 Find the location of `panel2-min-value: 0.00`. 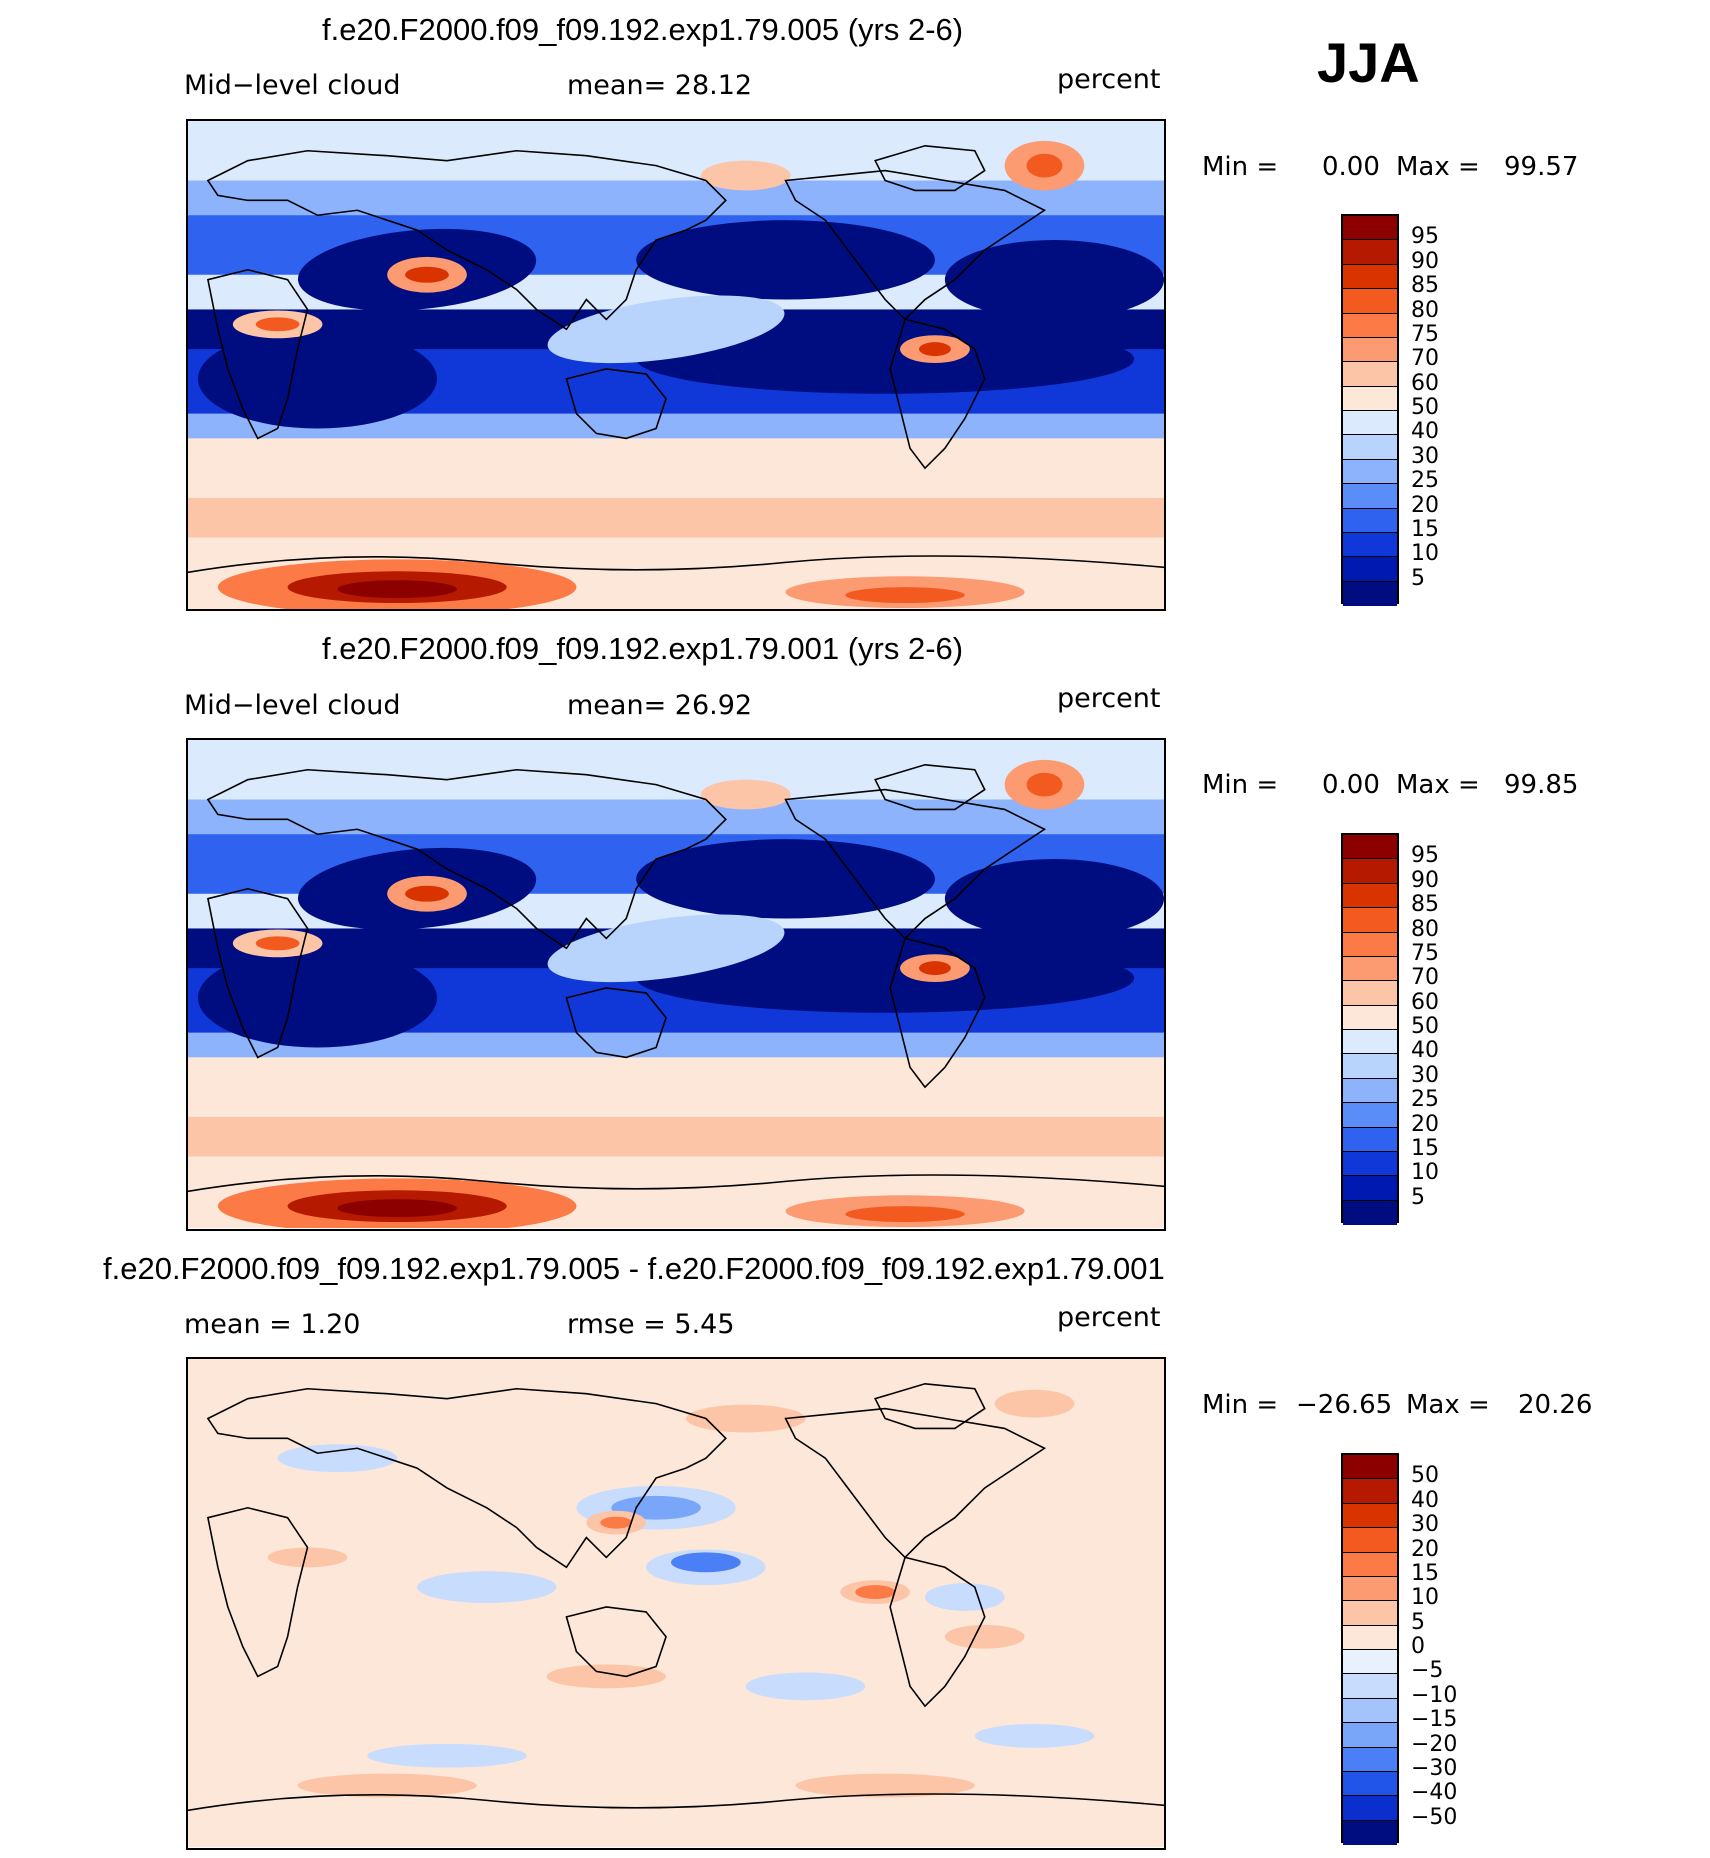

panel2-min-value: 0.00 is located at coordinates (1351, 785).